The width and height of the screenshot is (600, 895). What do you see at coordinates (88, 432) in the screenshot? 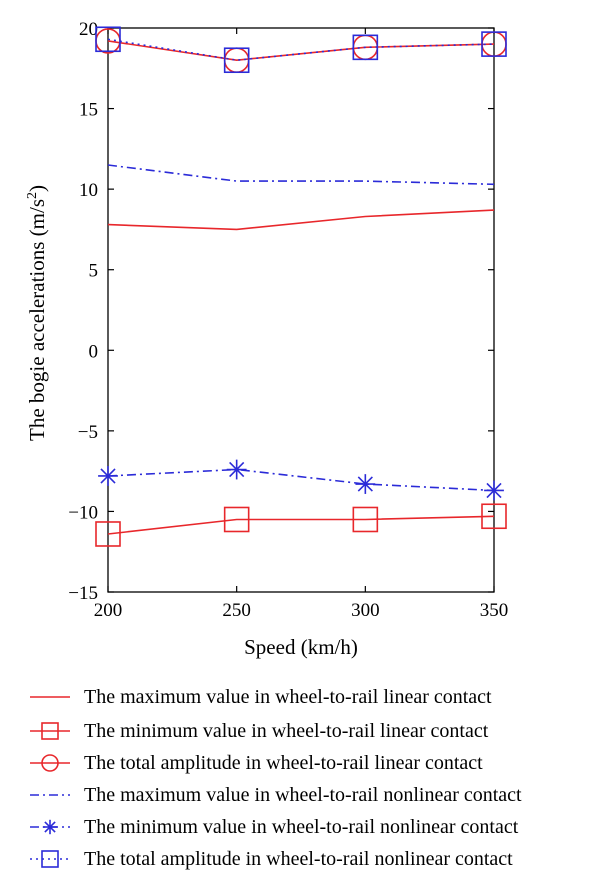
I see `y-tick-label: −5` at bounding box center [88, 432].